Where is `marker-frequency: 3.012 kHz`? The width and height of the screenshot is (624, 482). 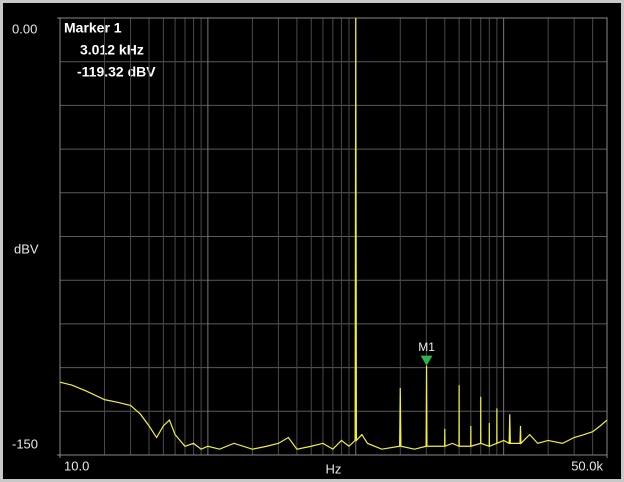
marker-frequency: 3.012 kHz is located at coordinates (112, 50).